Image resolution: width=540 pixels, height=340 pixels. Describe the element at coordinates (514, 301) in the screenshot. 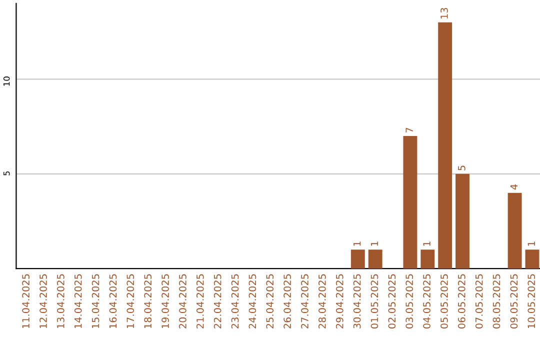

I see `x-tick-label: 09.05.2025` at that location.